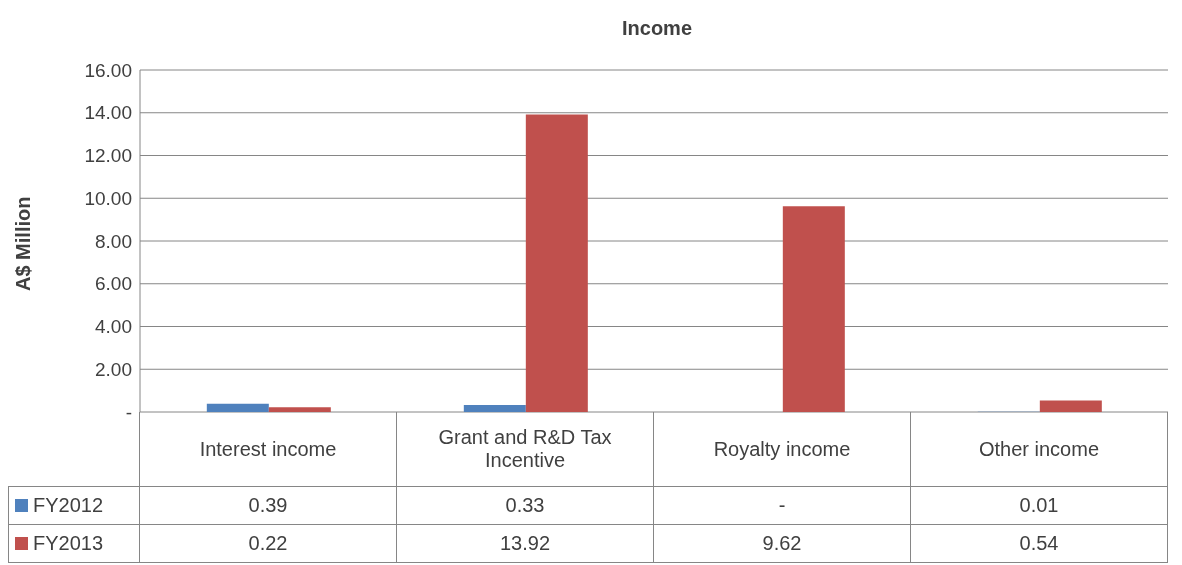 The width and height of the screenshot is (1182, 565). What do you see at coordinates (268, 544) in the screenshot?
I see `data-label: 0.22` at bounding box center [268, 544].